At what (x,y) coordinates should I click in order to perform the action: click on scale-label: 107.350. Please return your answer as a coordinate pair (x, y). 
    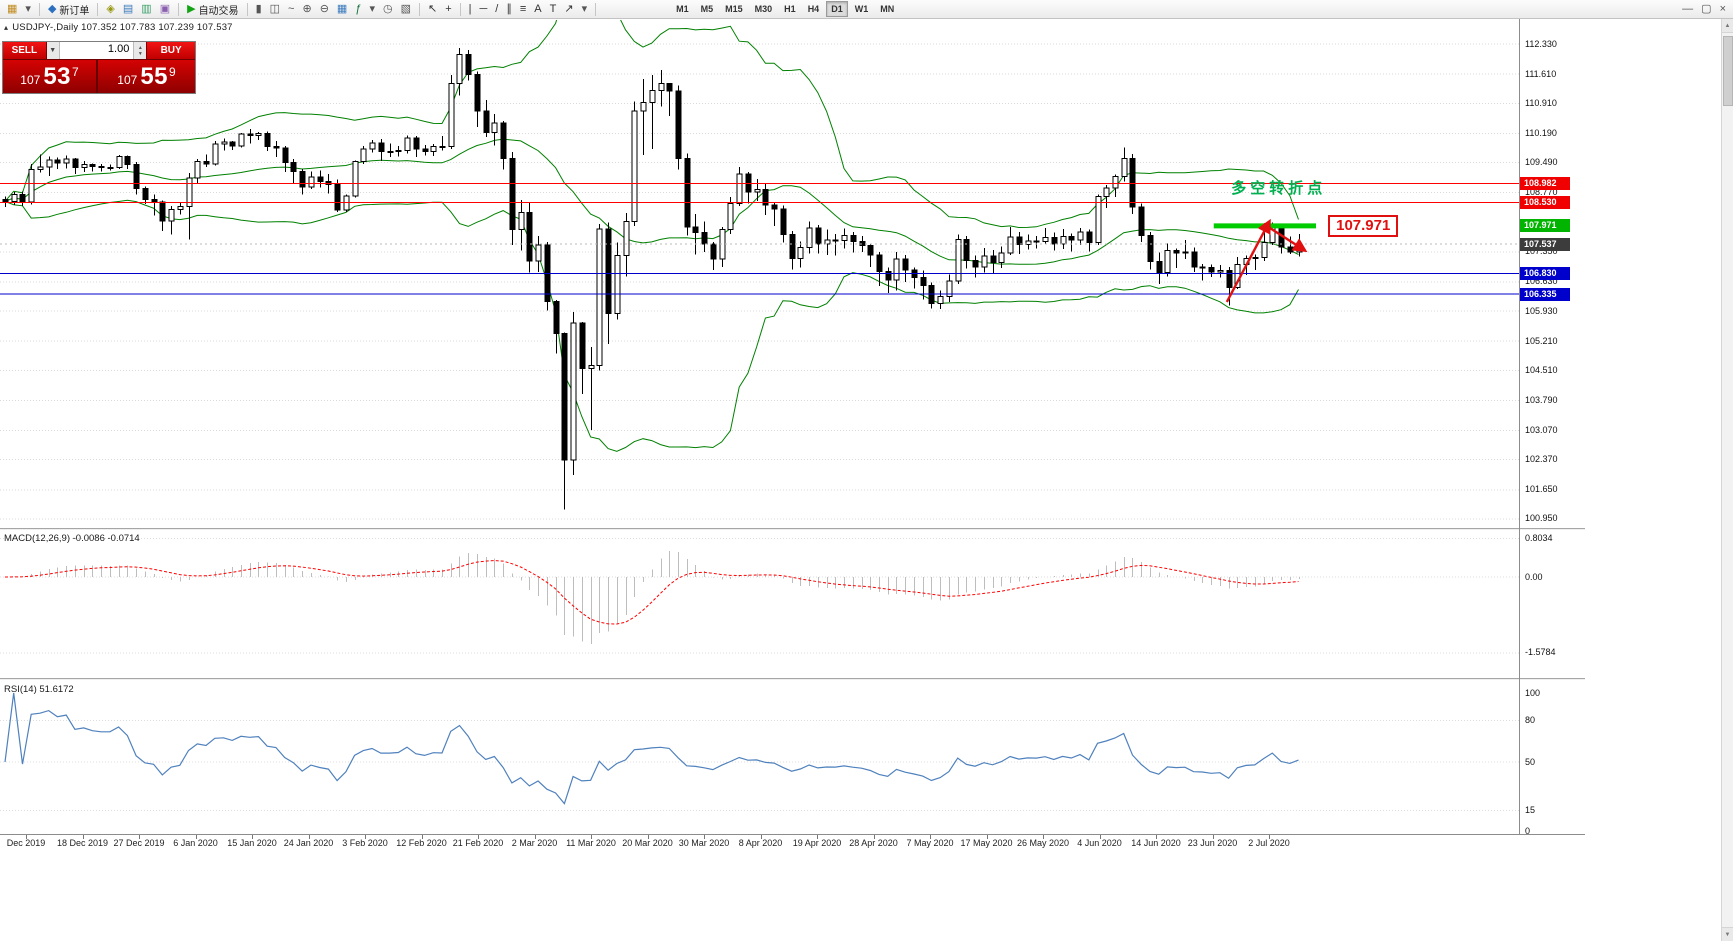
    Looking at the image, I should click on (1541, 251).